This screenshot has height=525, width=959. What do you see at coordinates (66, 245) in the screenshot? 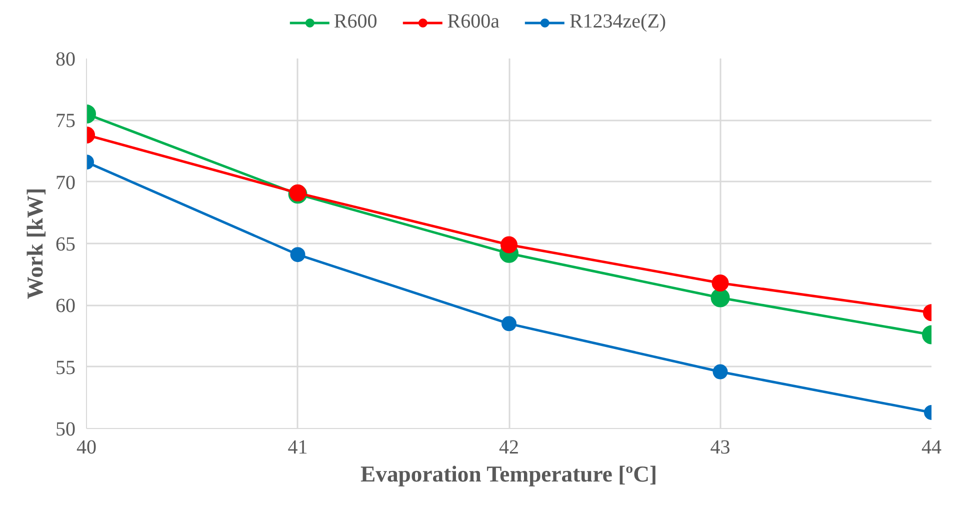
I see `y-tick-label: 65` at bounding box center [66, 245].